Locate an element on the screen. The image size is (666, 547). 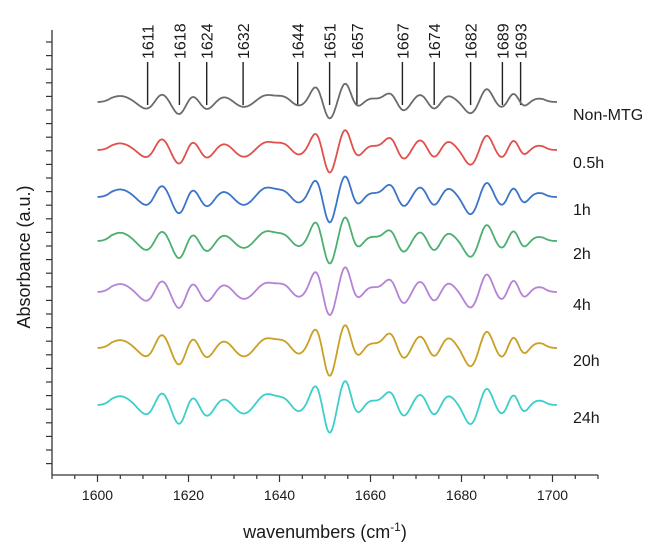
peak-label: 1644 is located at coordinates (299, 41).